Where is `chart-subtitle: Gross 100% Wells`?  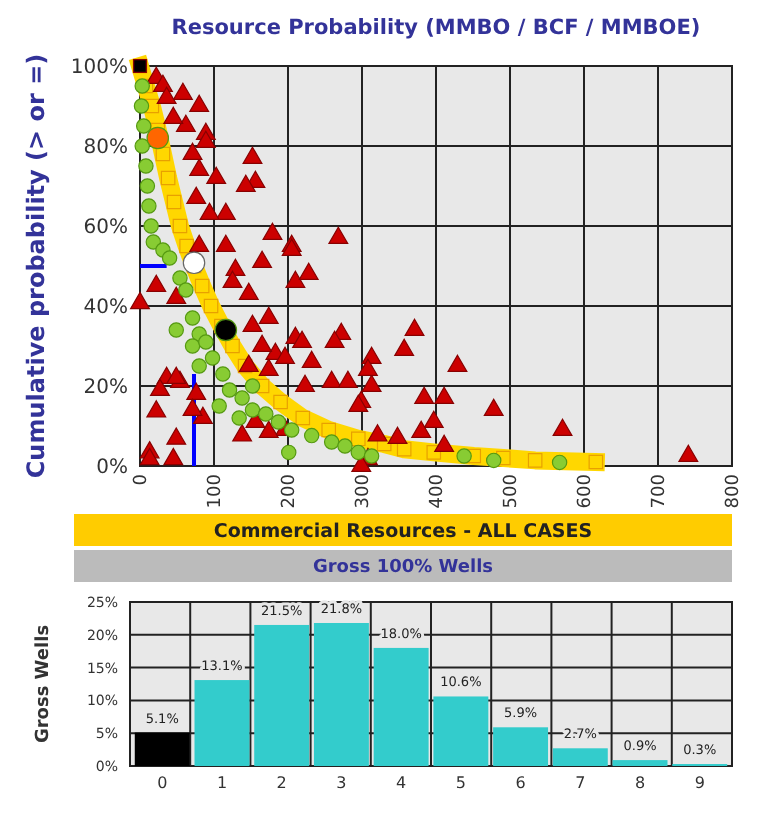
chart-subtitle: Gross 100% Wells is located at coordinates (403, 568).